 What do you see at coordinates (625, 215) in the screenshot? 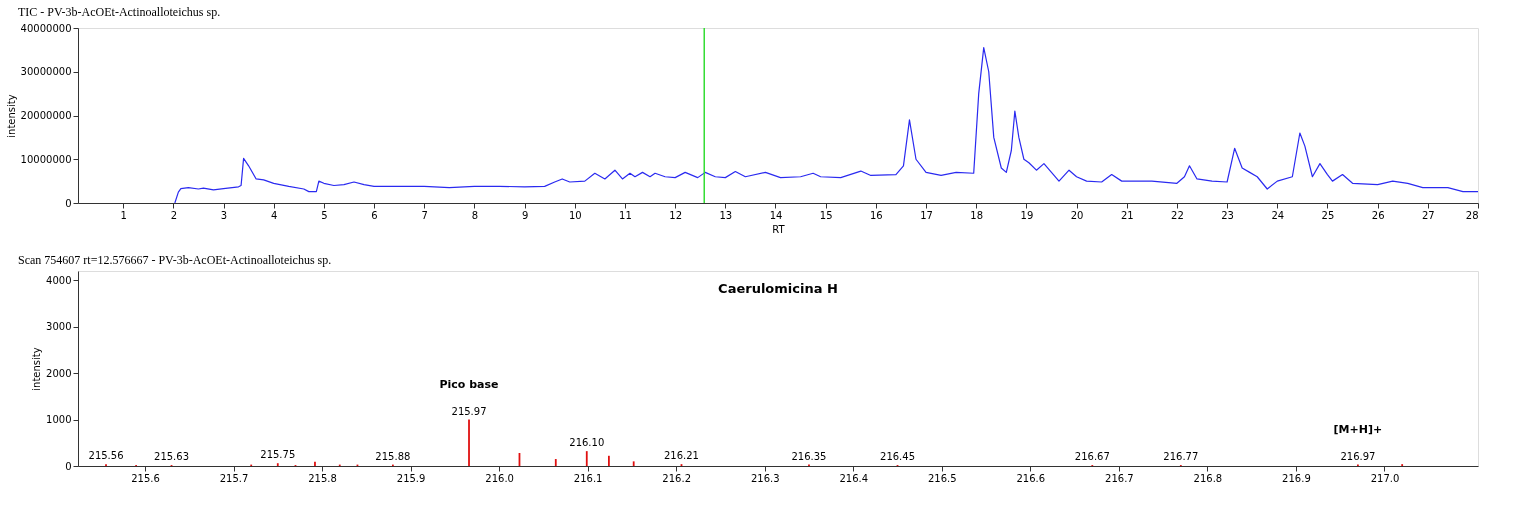
I see `x-tick-label: 11` at bounding box center [625, 215].